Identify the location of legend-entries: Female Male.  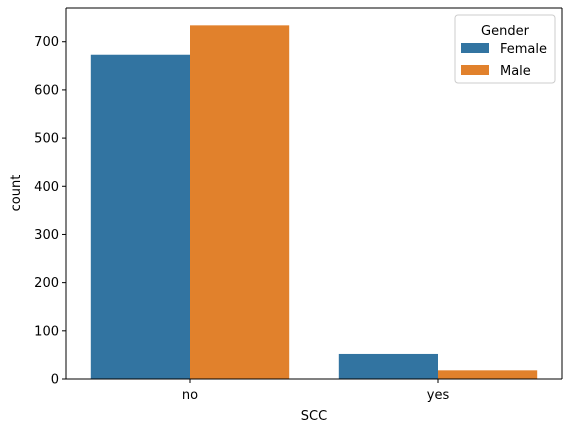
(504, 60).